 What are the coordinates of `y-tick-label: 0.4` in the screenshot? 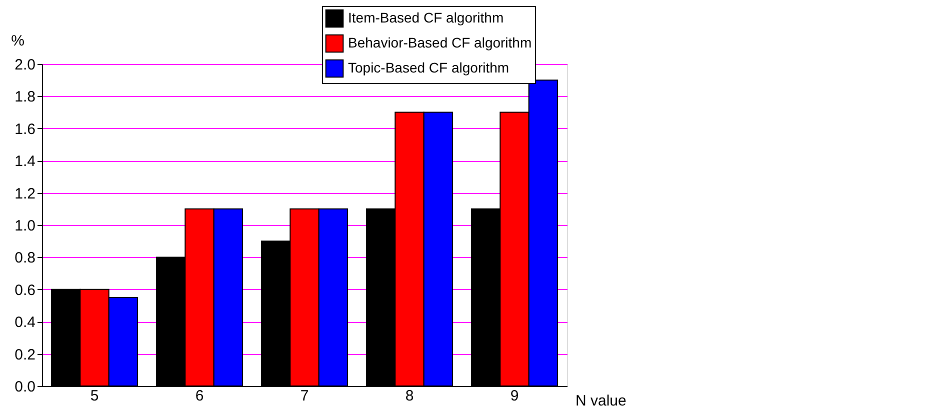 It's located at (25, 323).